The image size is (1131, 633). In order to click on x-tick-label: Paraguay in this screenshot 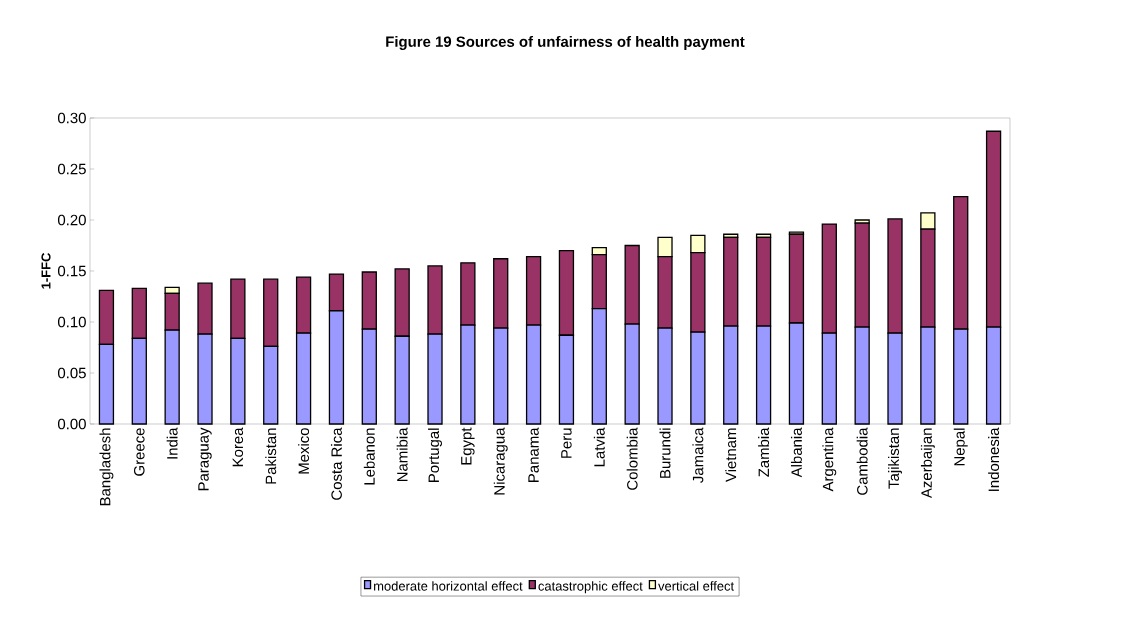, I will do `click(205, 459)`.